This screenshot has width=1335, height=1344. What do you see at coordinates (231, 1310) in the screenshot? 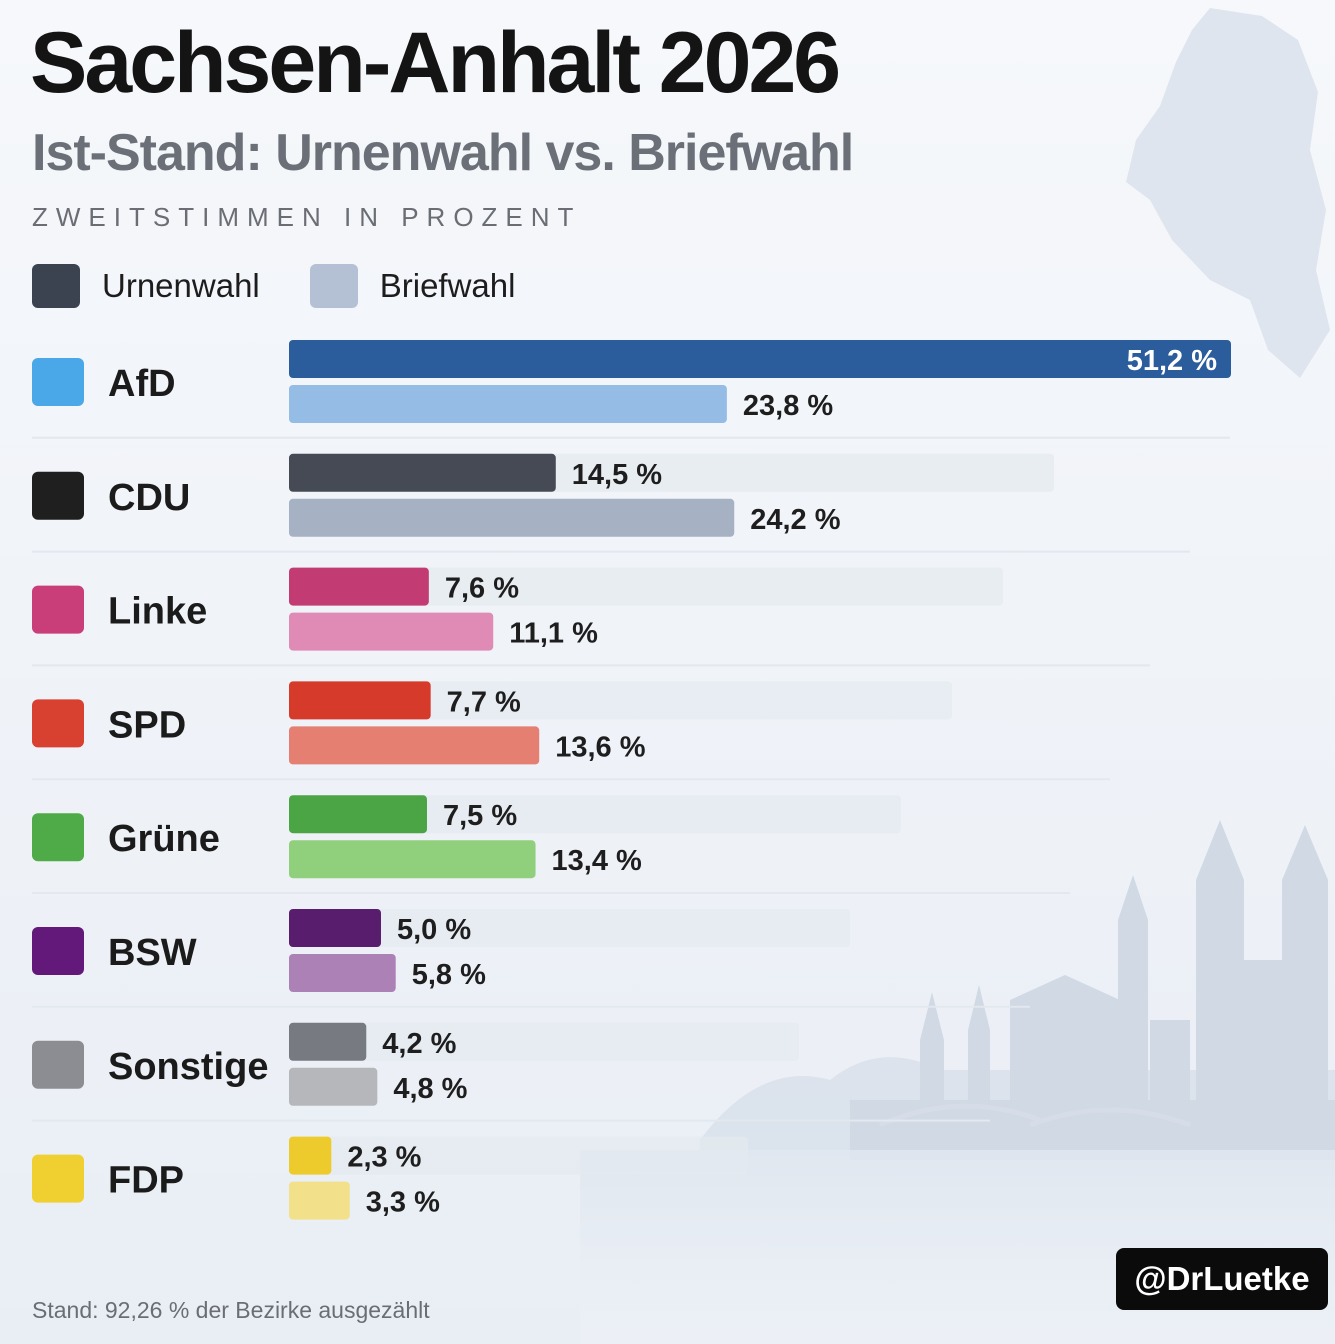
I see `footer-note: Stand: 92,26 % der Bezirke ausgezählt` at bounding box center [231, 1310].